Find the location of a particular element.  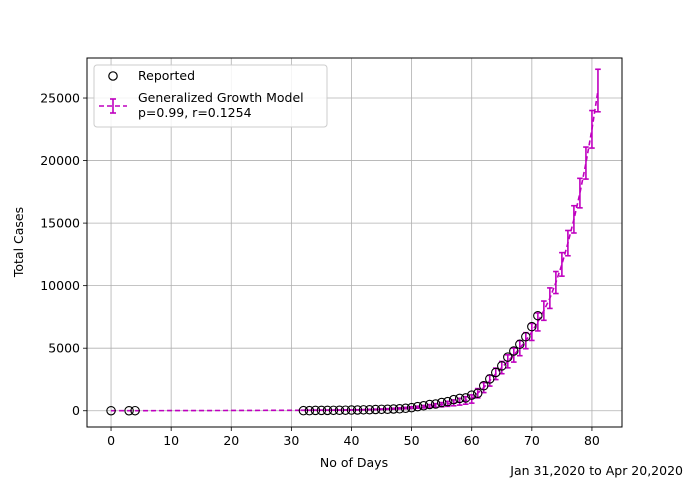

x-tick-label: 30 is located at coordinates (291, 440).